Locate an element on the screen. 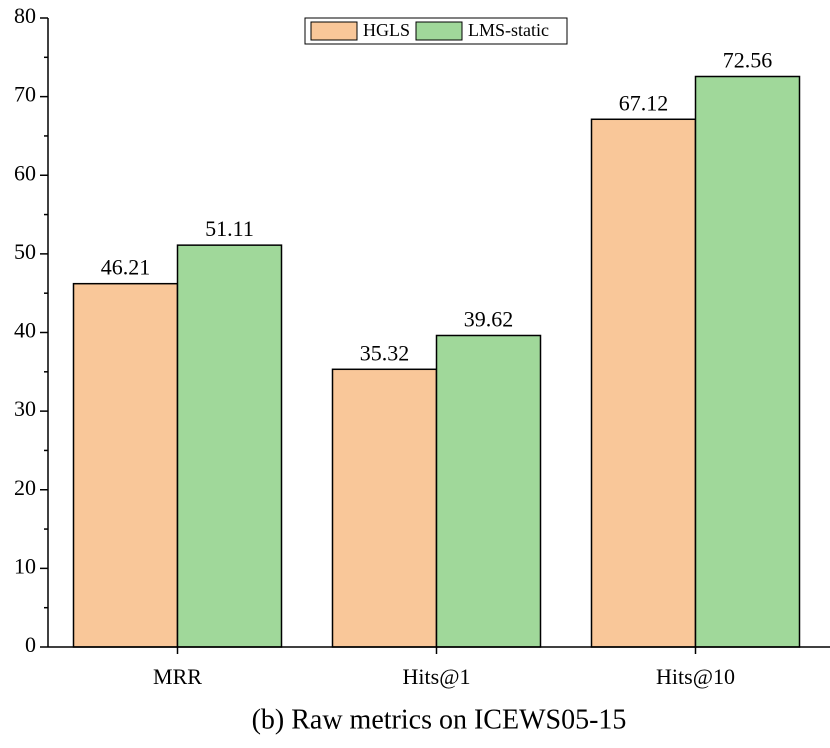 This screenshot has height=748, width=830. legend-label: LMS-static is located at coordinates (508, 30).